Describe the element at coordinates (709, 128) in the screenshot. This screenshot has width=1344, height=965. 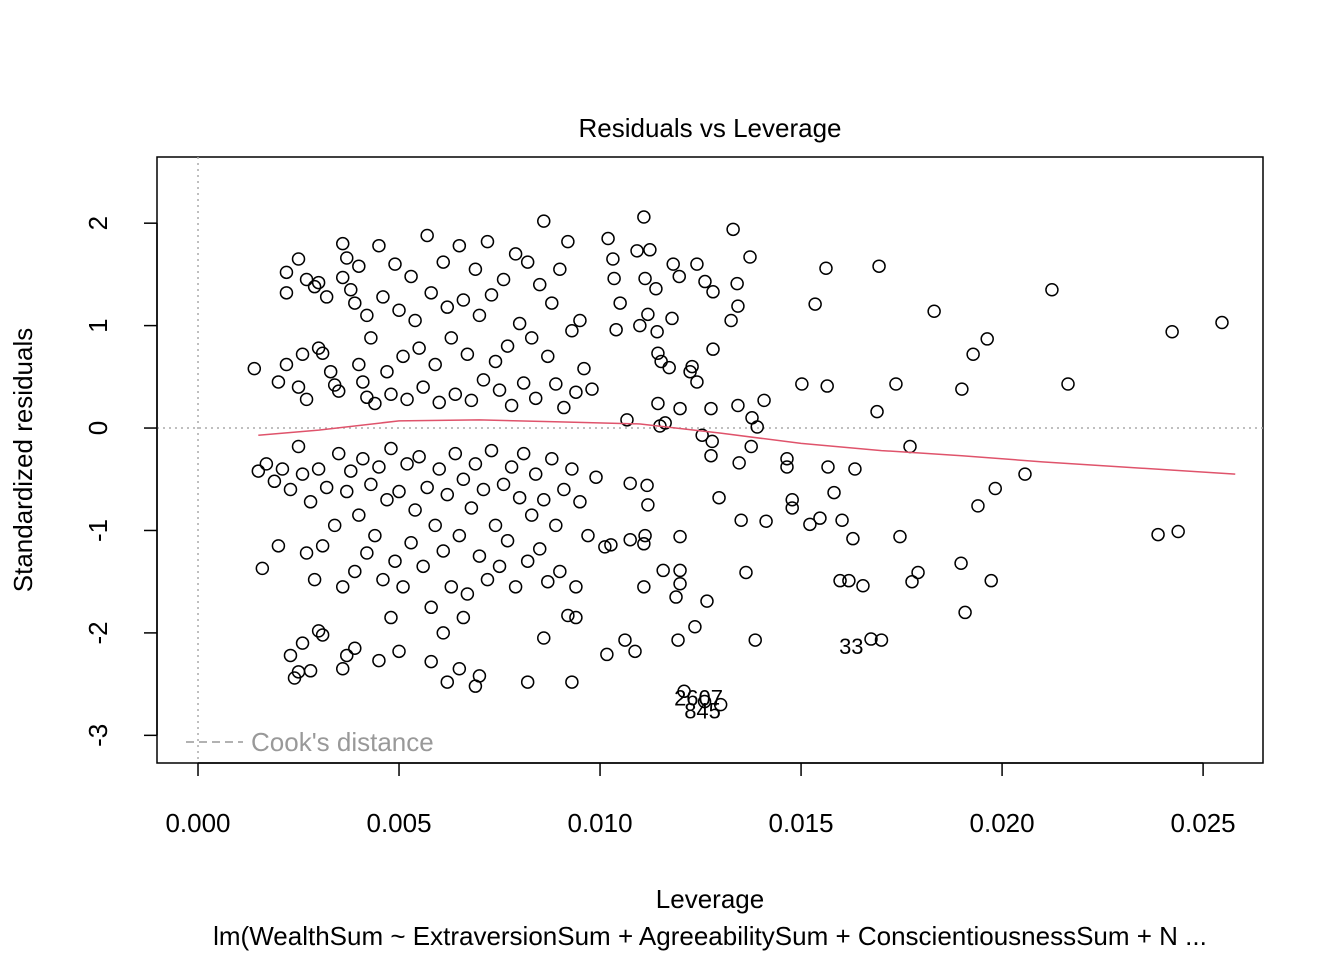
I see `chart-title: Residuals vs Leverage` at that location.